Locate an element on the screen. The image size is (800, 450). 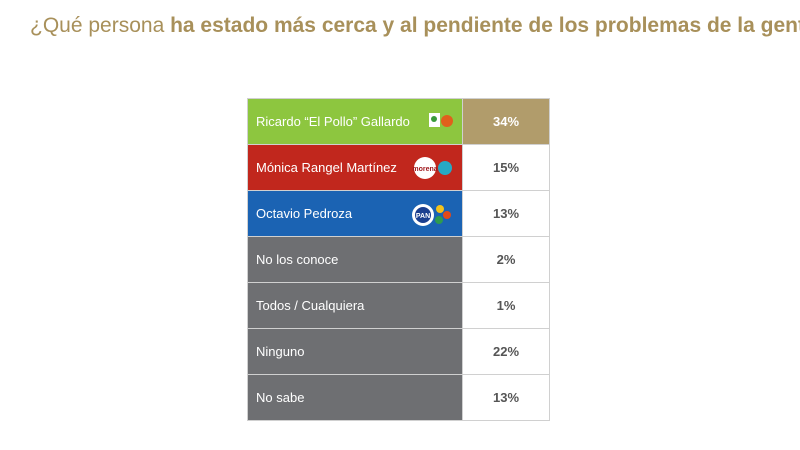
row-value: 34% is located at coordinates (506, 121).